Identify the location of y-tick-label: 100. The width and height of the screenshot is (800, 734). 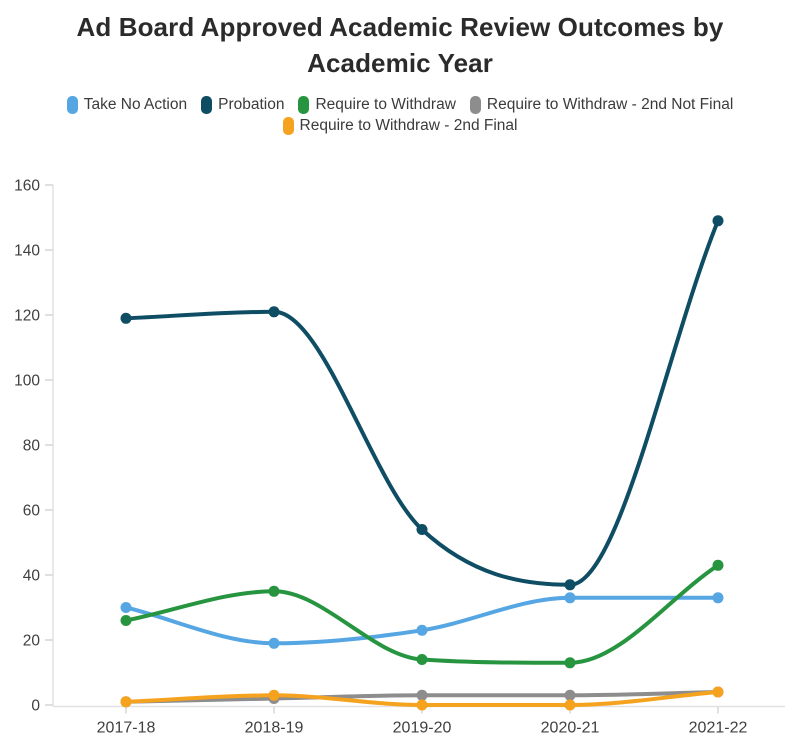
(27, 381).